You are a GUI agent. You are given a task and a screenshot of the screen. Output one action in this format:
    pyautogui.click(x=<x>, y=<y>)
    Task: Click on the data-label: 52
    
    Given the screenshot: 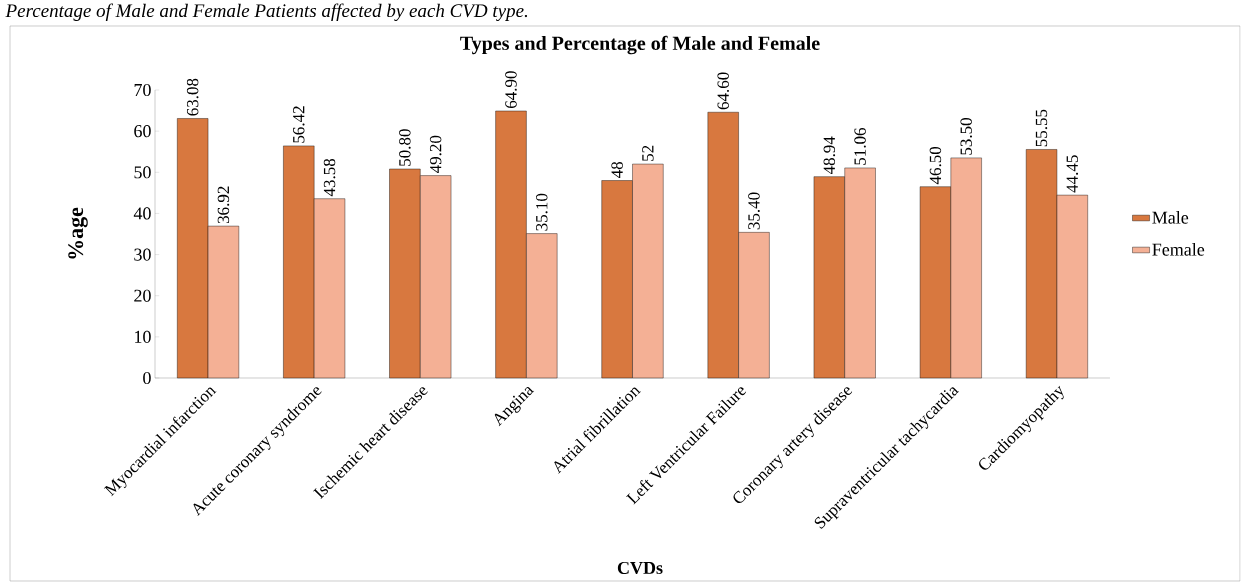 What is the action you would take?
    pyautogui.click(x=648, y=153)
    